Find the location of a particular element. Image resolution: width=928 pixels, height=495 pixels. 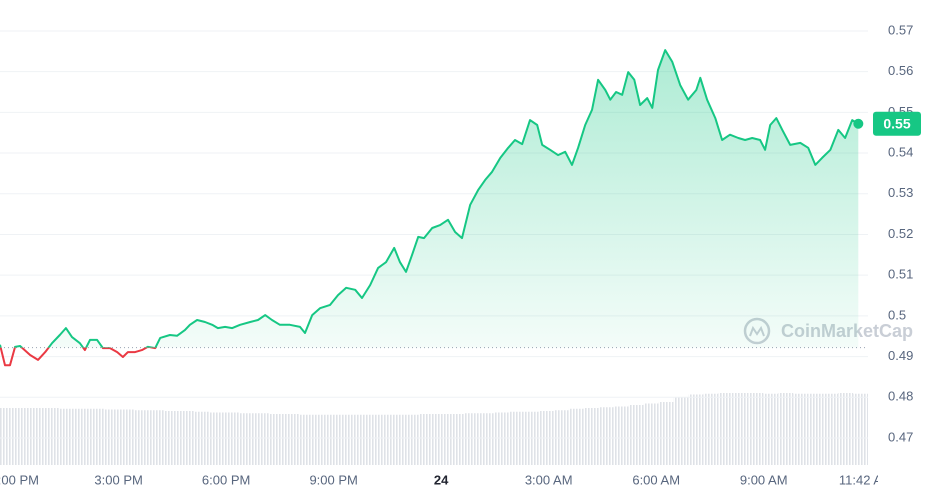

y-tick-label: 0.56 is located at coordinates (900, 70).